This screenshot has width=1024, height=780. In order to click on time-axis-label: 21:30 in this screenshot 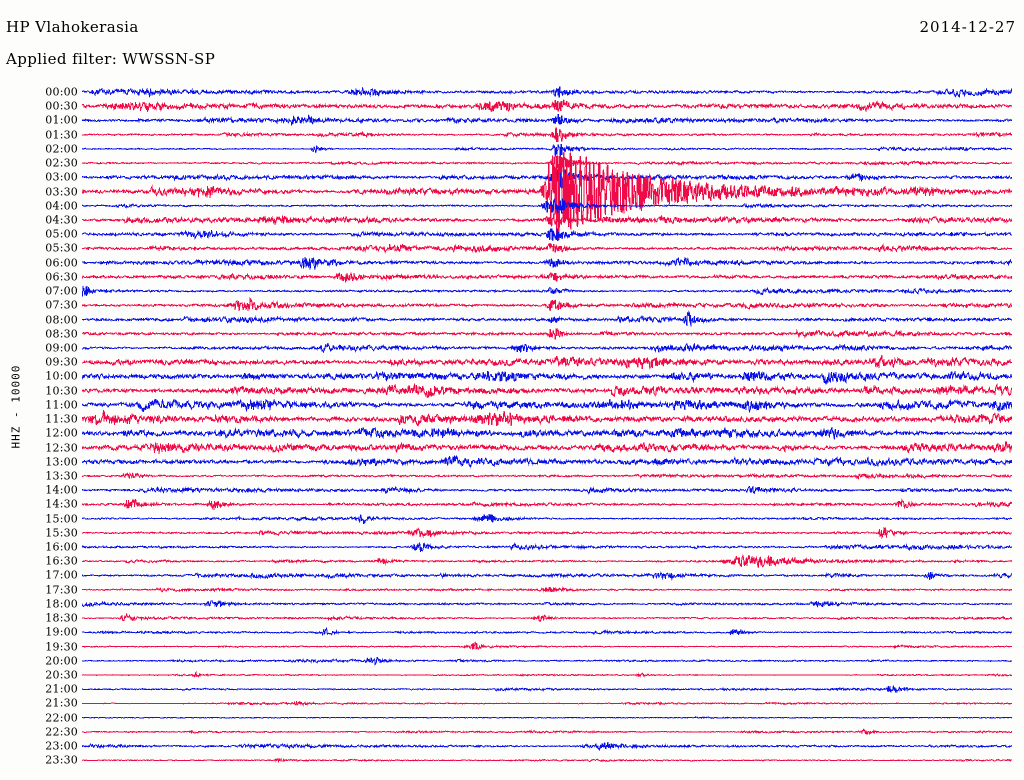, I will do `click(61, 703)`.